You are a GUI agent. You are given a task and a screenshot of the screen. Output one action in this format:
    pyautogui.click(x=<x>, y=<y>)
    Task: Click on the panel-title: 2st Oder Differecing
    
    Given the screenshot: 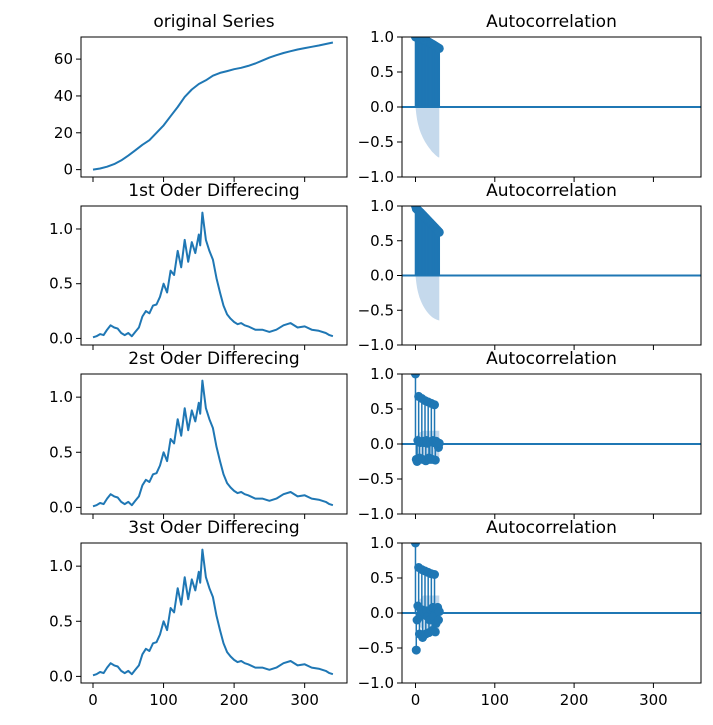 What is the action you would take?
    pyautogui.click(x=213, y=359)
    